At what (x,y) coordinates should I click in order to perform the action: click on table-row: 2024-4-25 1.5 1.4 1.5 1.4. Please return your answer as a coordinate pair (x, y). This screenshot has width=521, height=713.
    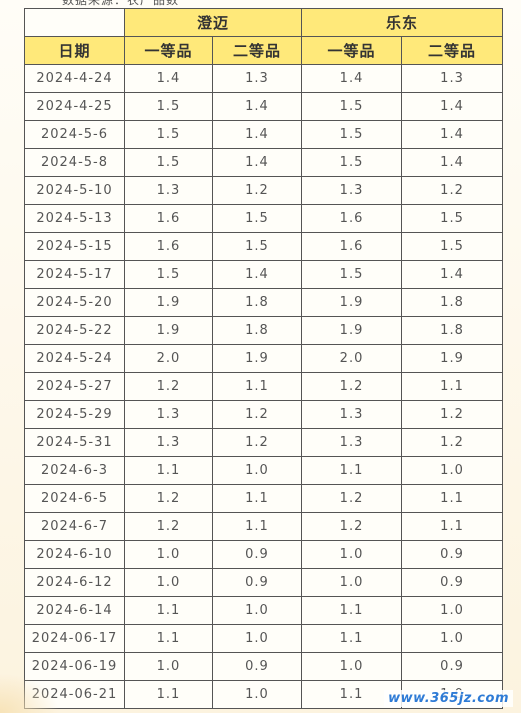
    Looking at the image, I should click on (264, 106).